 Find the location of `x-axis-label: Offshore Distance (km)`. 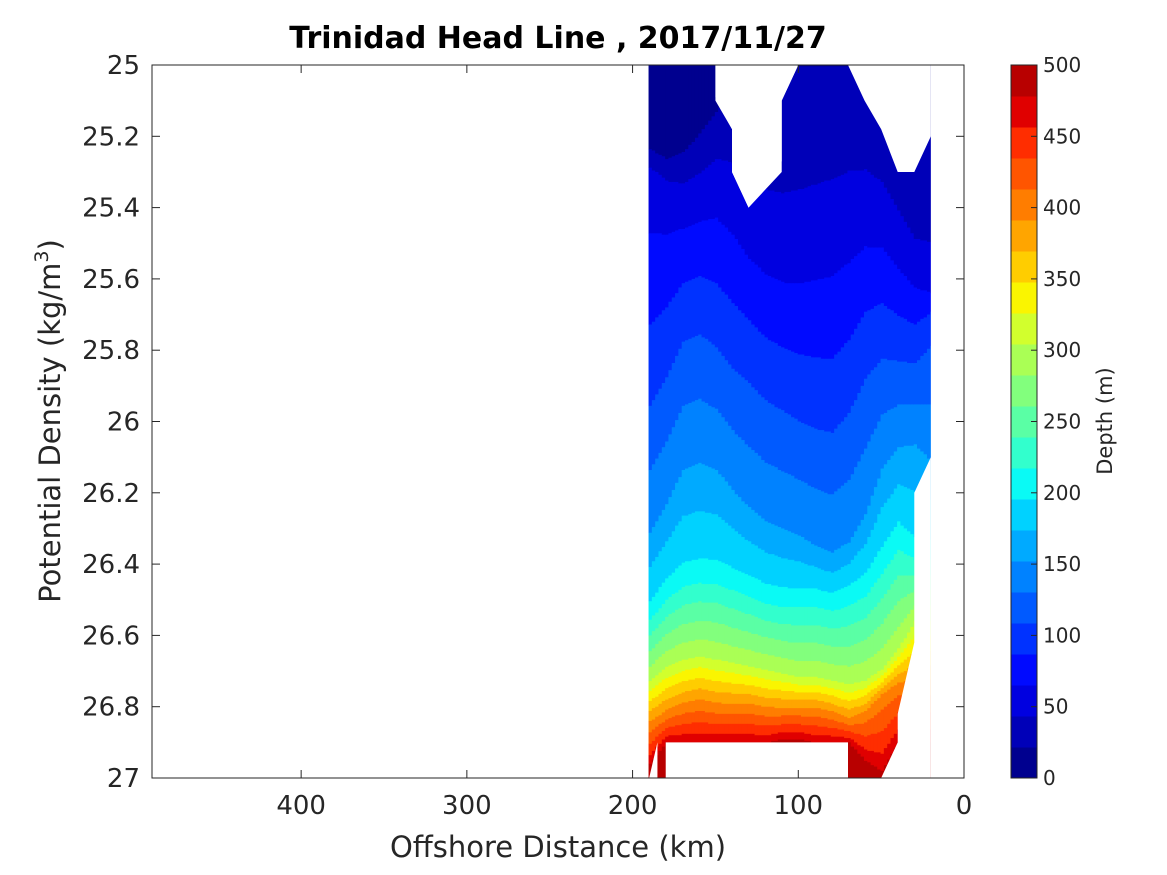

x-axis-label: Offshore Distance (km) is located at coordinates (558, 847).